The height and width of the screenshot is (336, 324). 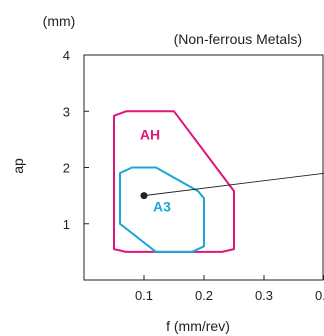 I want to click on leader, so click(x=233, y=184).